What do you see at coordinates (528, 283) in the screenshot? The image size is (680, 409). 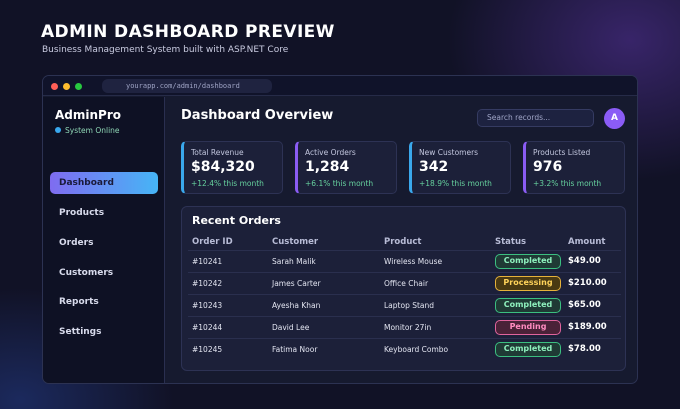 I see `status-badge: Processing` at bounding box center [528, 283].